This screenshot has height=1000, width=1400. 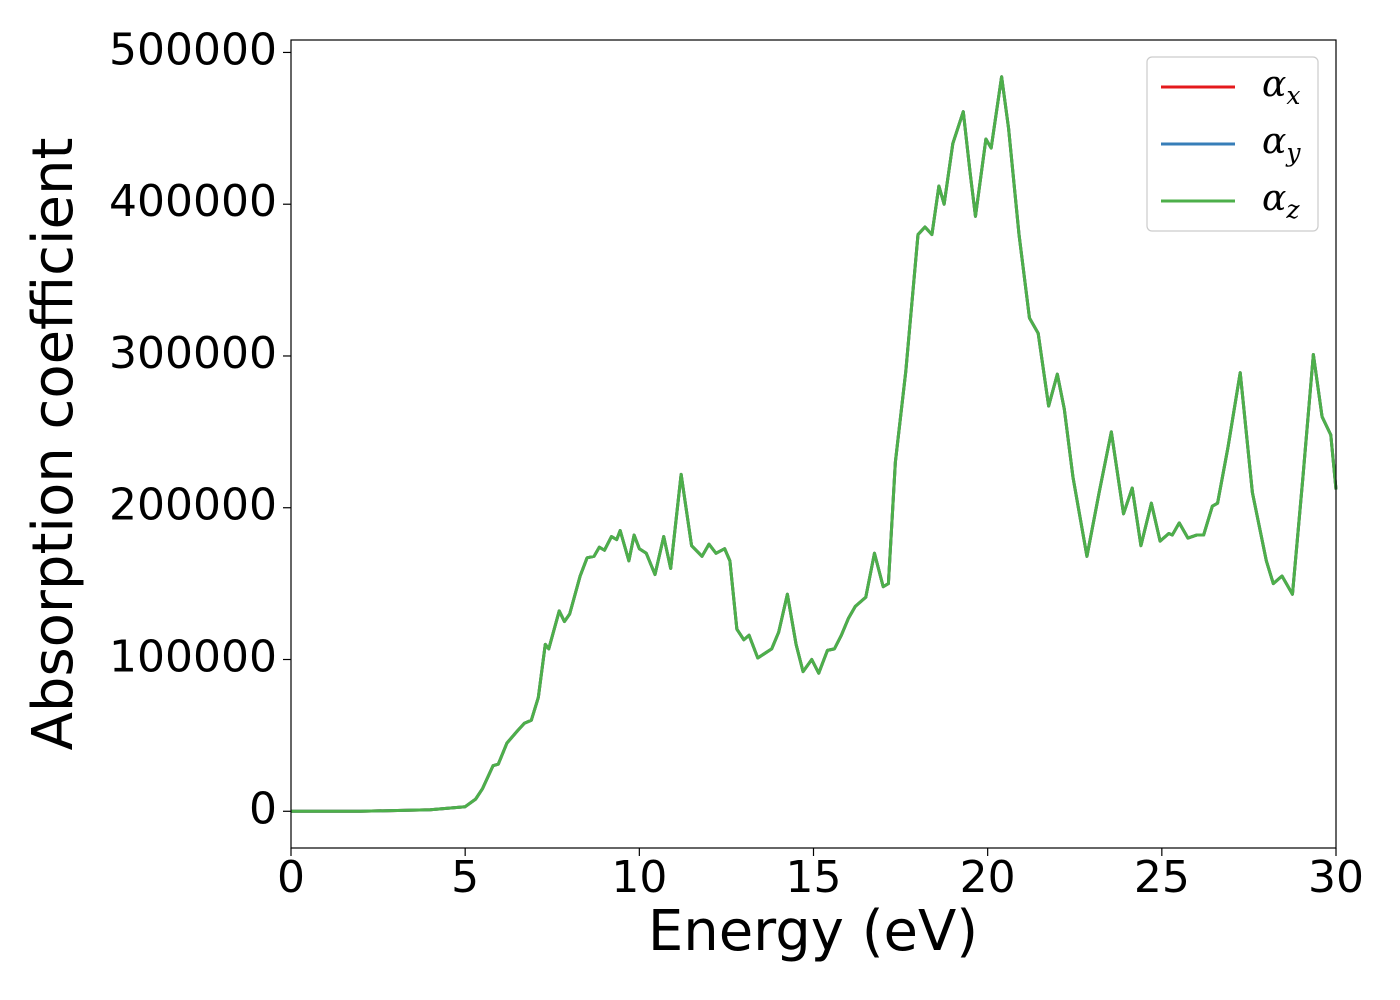 What do you see at coordinates (53, 444) in the screenshot?
I see `y-axis-label: Absorption coefficient` at bounding box center [53, 444].